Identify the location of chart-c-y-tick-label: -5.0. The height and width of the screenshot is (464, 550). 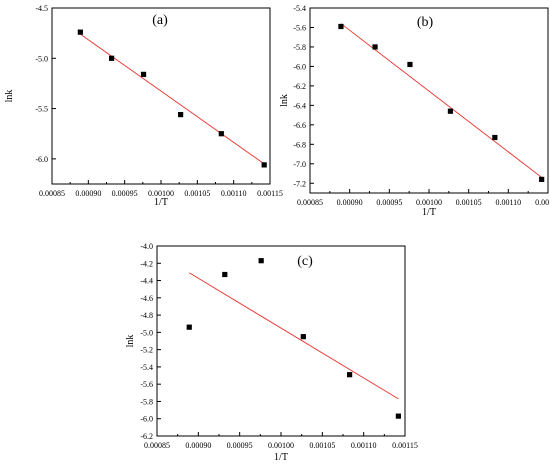
(146, 332).